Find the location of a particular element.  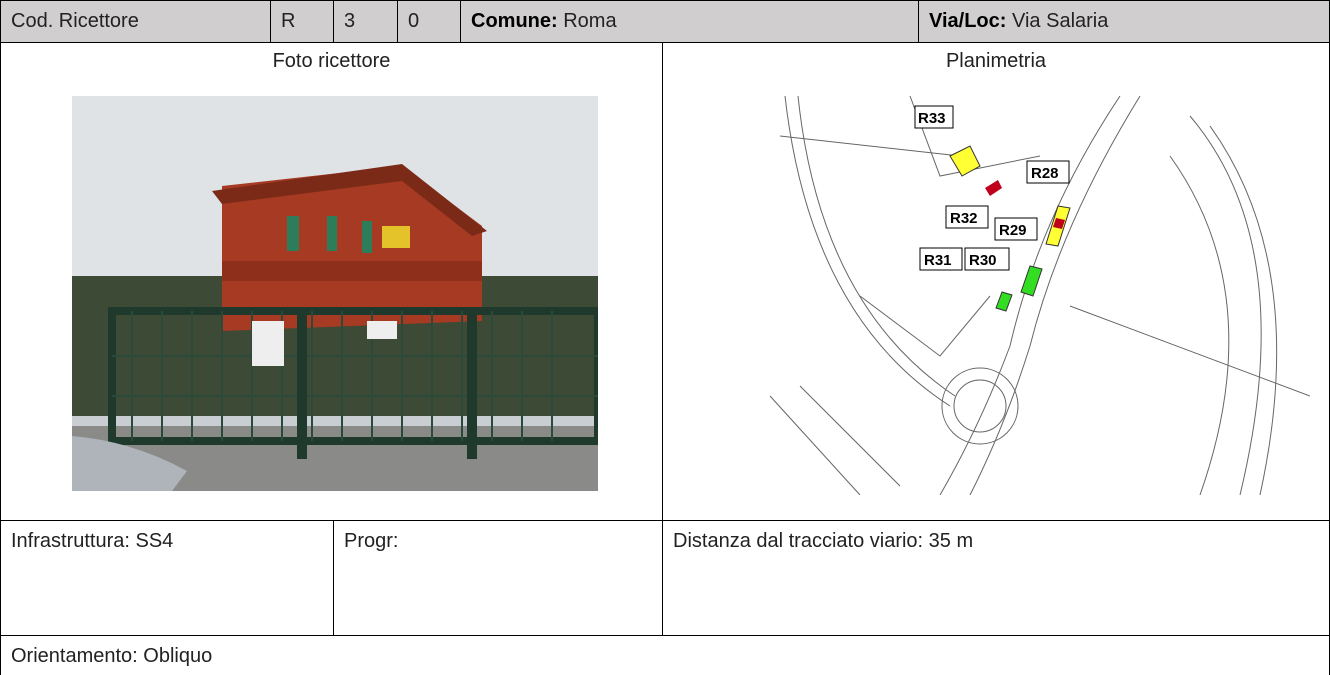

code-part: R is located at coordinates (288, 21).